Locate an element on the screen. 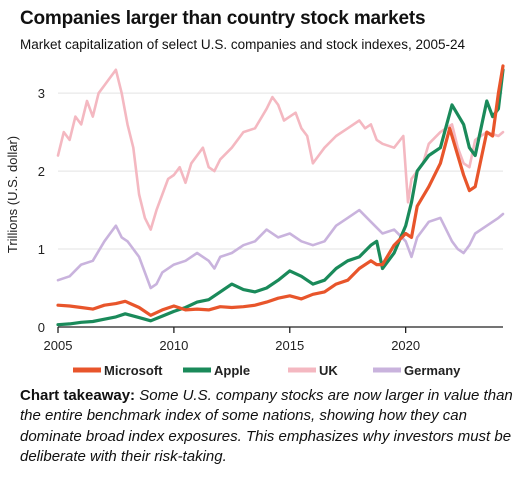 The width and height of the screenshot is (531, 482). takeaway-lead: Chart takeaway: is located at coordinates (78, 395).